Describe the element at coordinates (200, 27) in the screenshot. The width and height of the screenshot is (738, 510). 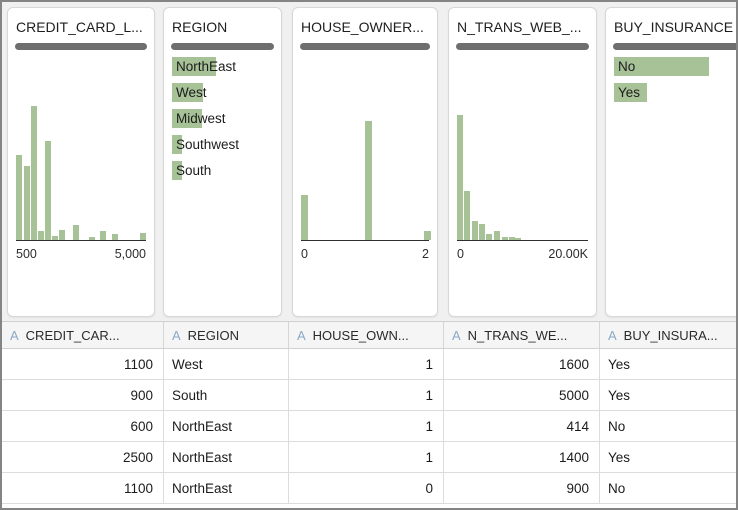
I see `card-title: REGION` at that location.